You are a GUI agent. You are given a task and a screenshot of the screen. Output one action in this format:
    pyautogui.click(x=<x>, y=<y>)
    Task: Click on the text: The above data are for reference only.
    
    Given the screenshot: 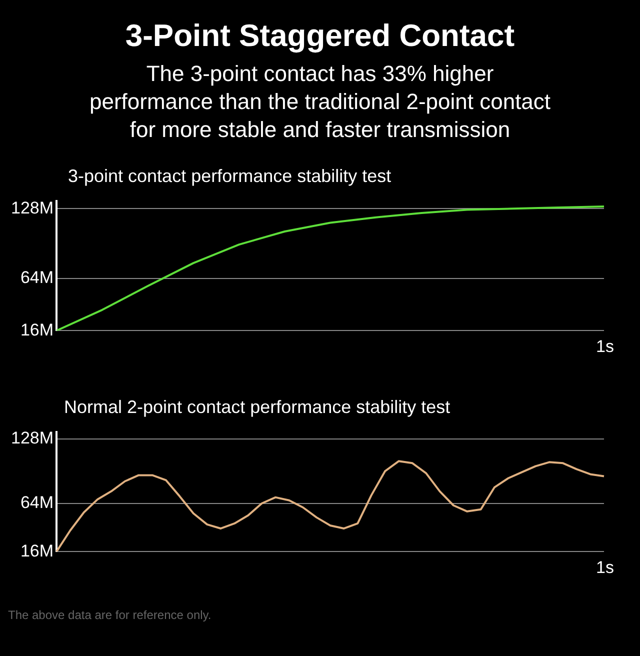 What is the action you would take?
    pyautogui.click(x=110, y=615)
    